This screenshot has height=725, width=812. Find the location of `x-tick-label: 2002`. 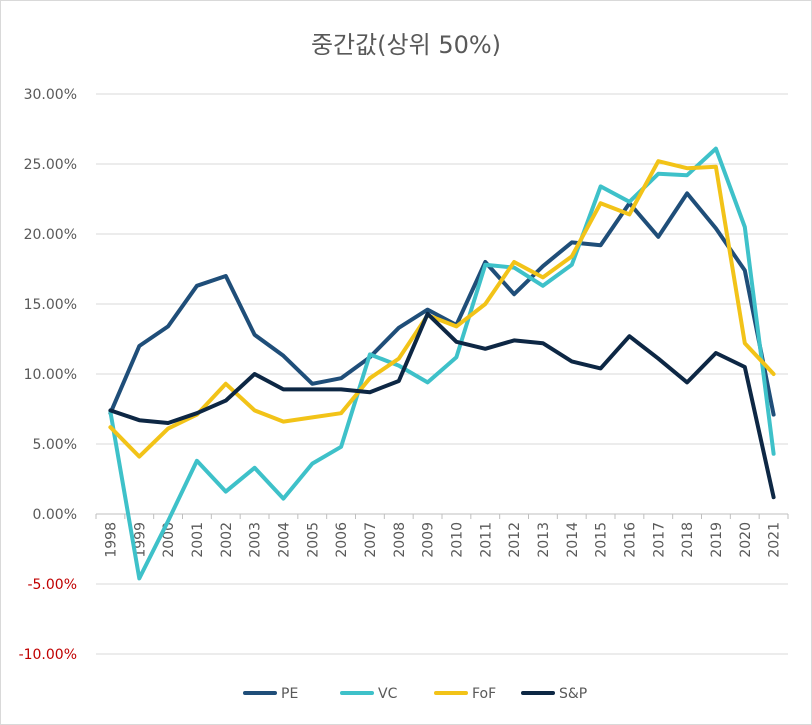

x-tick-label: 2002 is located at coordinates (227, 540).